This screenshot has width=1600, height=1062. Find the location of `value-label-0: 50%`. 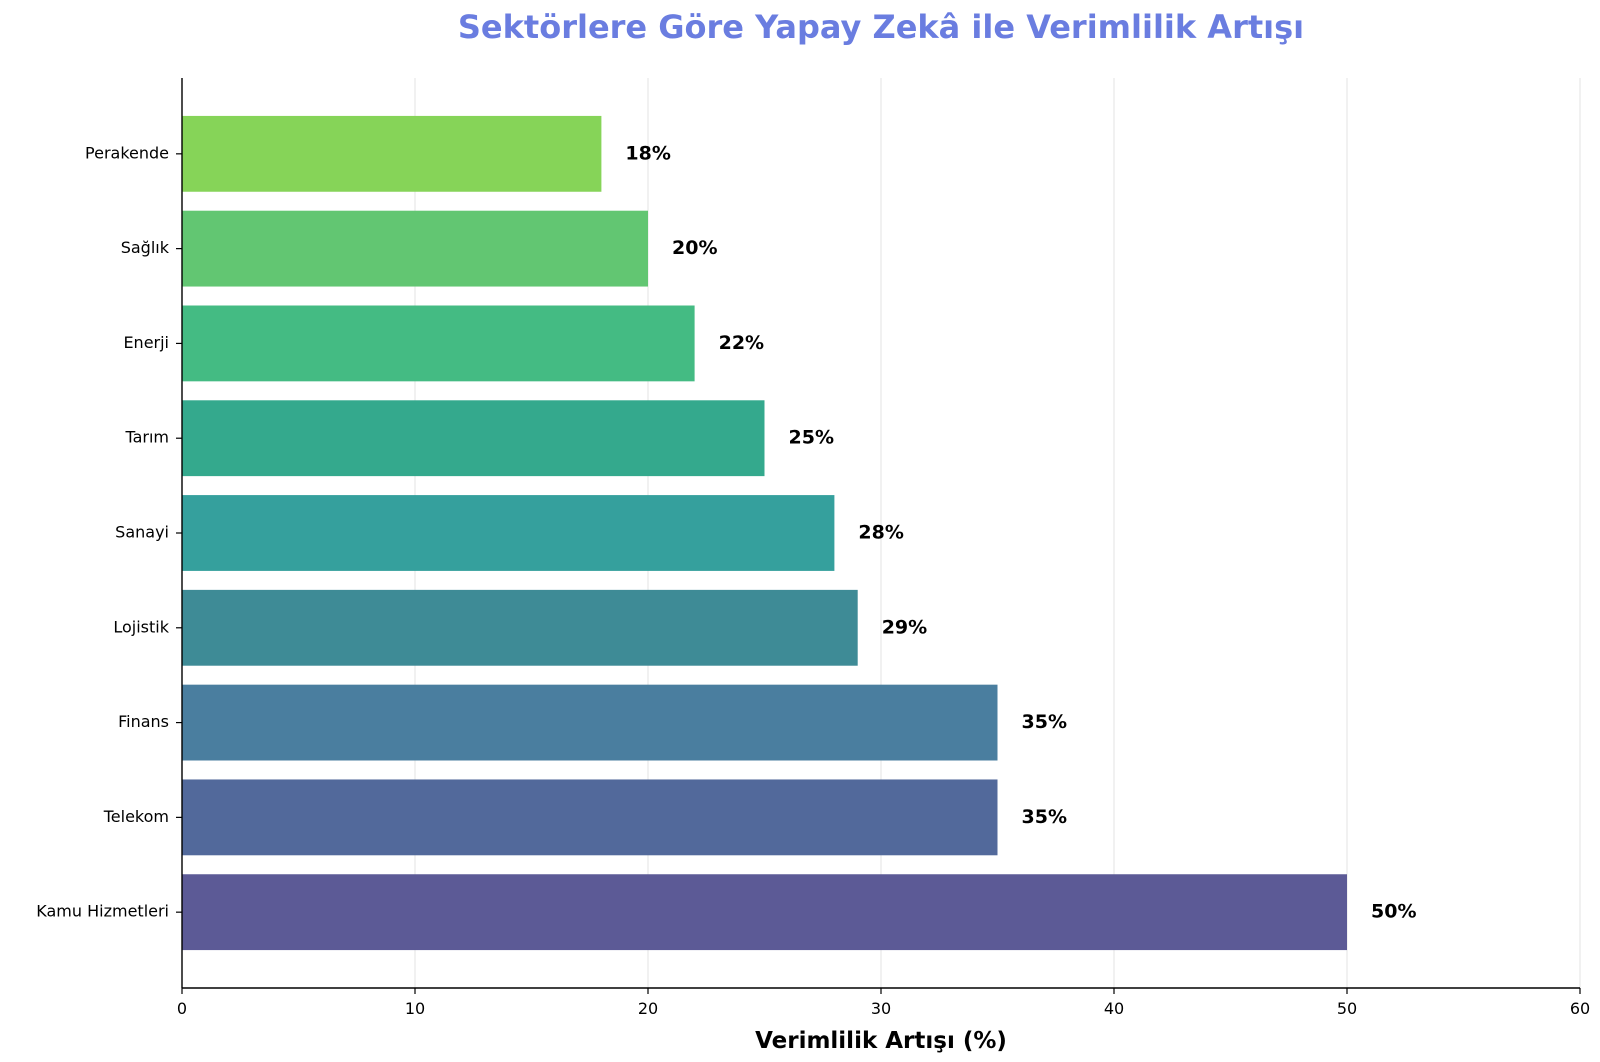

value-label-0: 50% is located at coordinates (1393, 912).